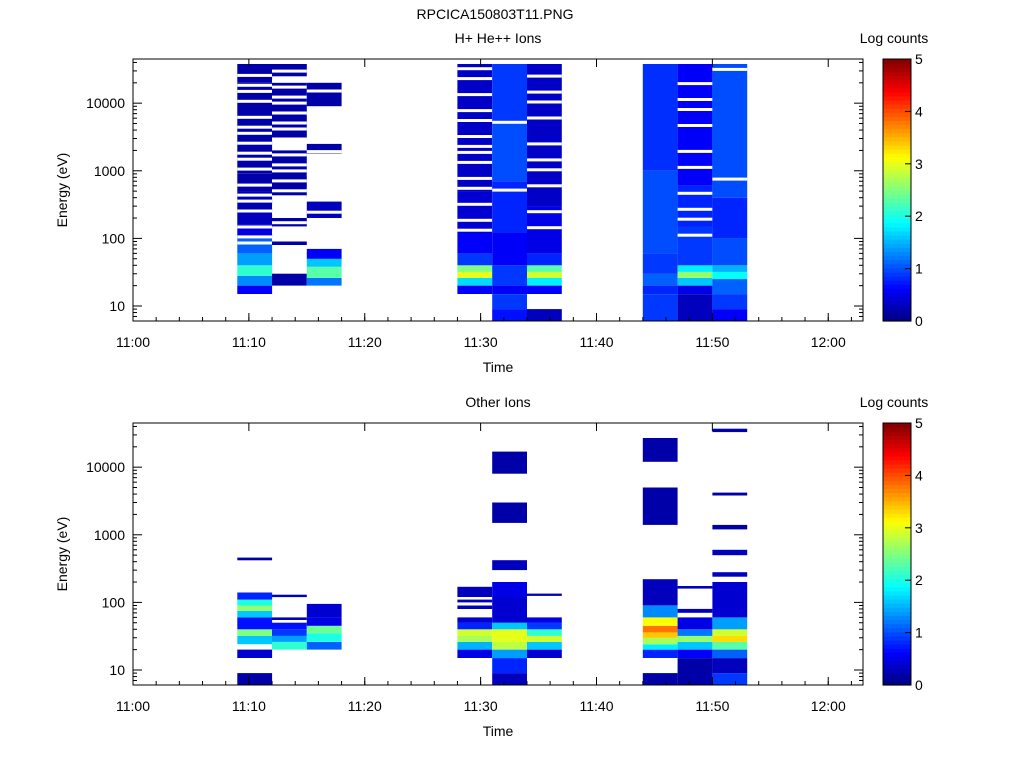 The width and height of the screenshot is (1024, 768). What do you see at coordinates (105, 103) in the screenshot?
I see `y-tick-label: 10000` at bounding box center [105, 103].